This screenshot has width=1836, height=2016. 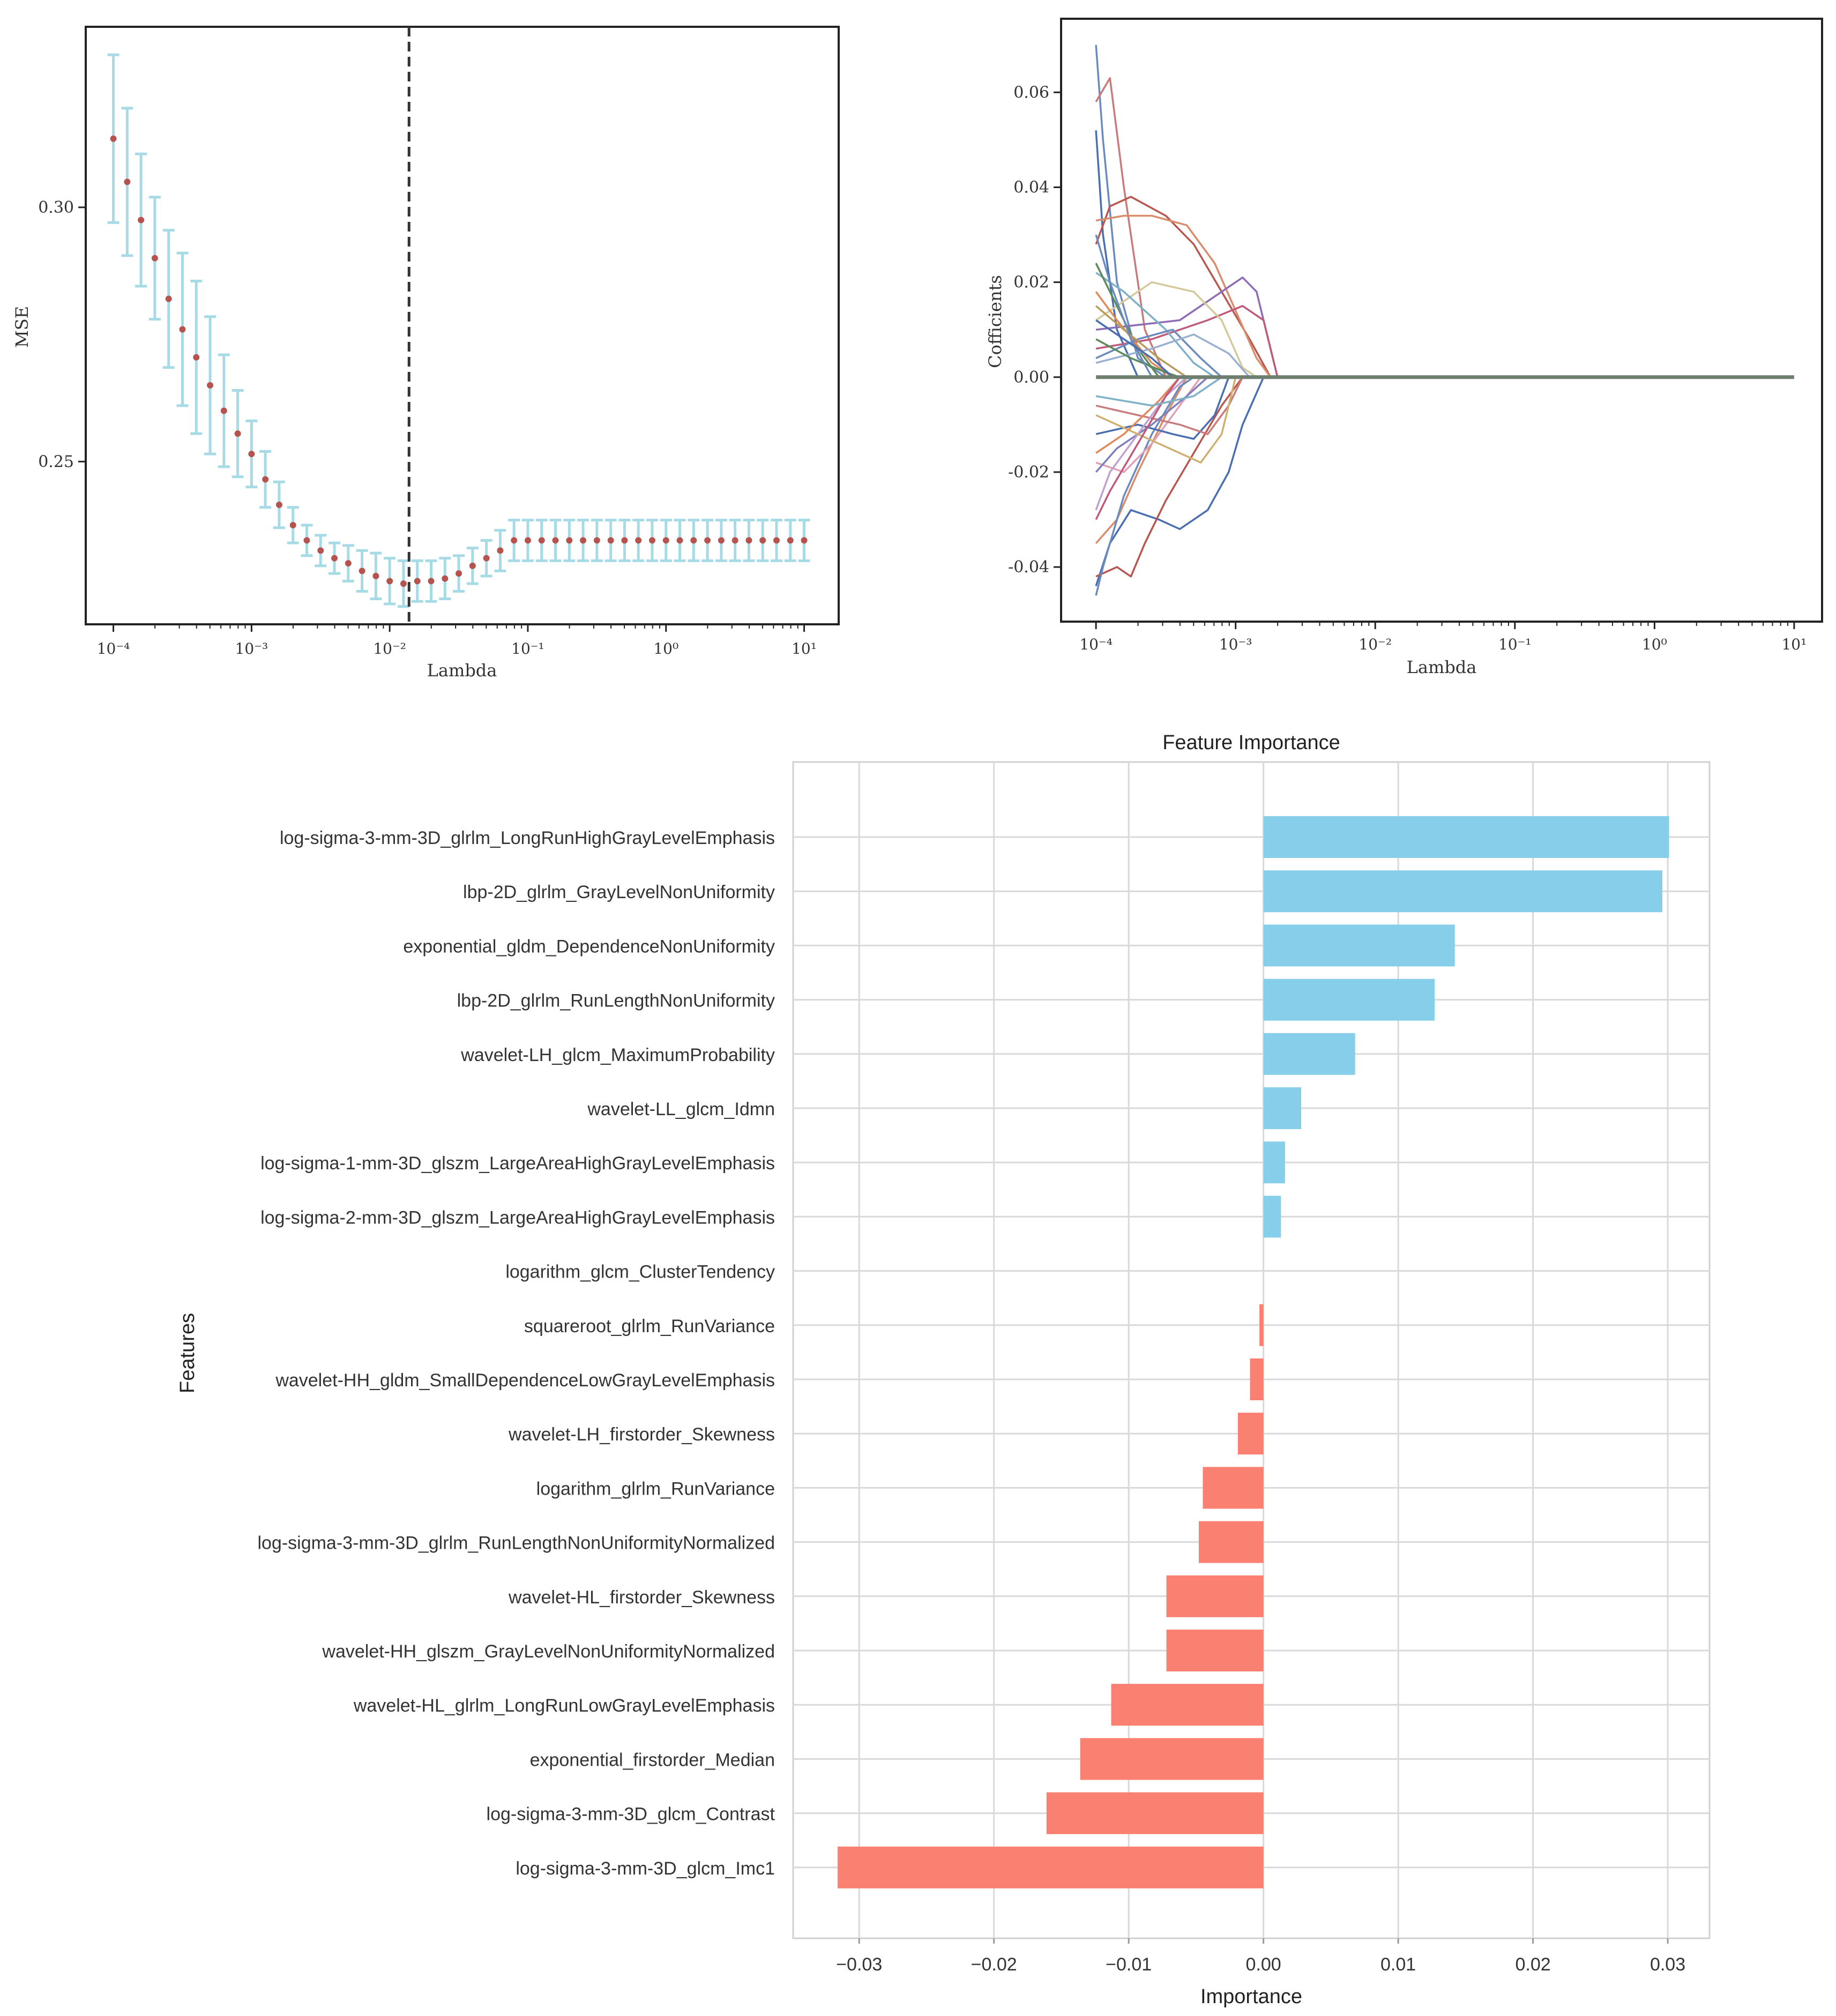 I want to click on coef-y-tick-label: -0.02, so click(x=1028, y=472).